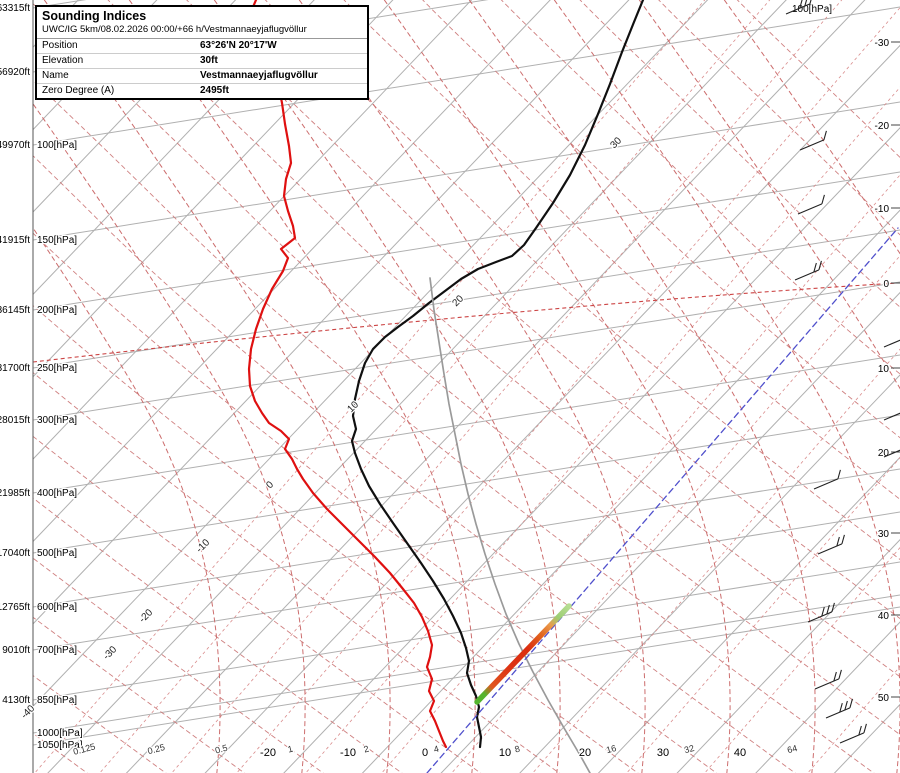 This screenshot has width=900, height=773. What do you see at coordinates (882, 209) in the screenshot?
I see `right-temp-label: -10` at bounding box center [882, 209].